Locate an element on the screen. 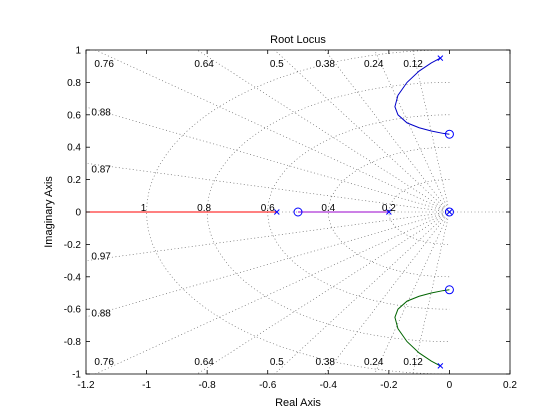 This screenshot has height=420, width=560. x-tick-label-1: -1 is located at coordinates (146, 385).